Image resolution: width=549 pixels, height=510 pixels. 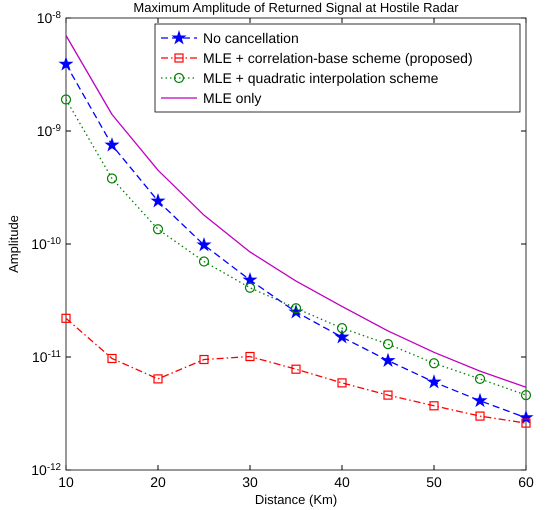 What do you see at coordinates (250, 482) in the screenshot?
I see `x-tick-label: 30` at bounding box center [250, 482].